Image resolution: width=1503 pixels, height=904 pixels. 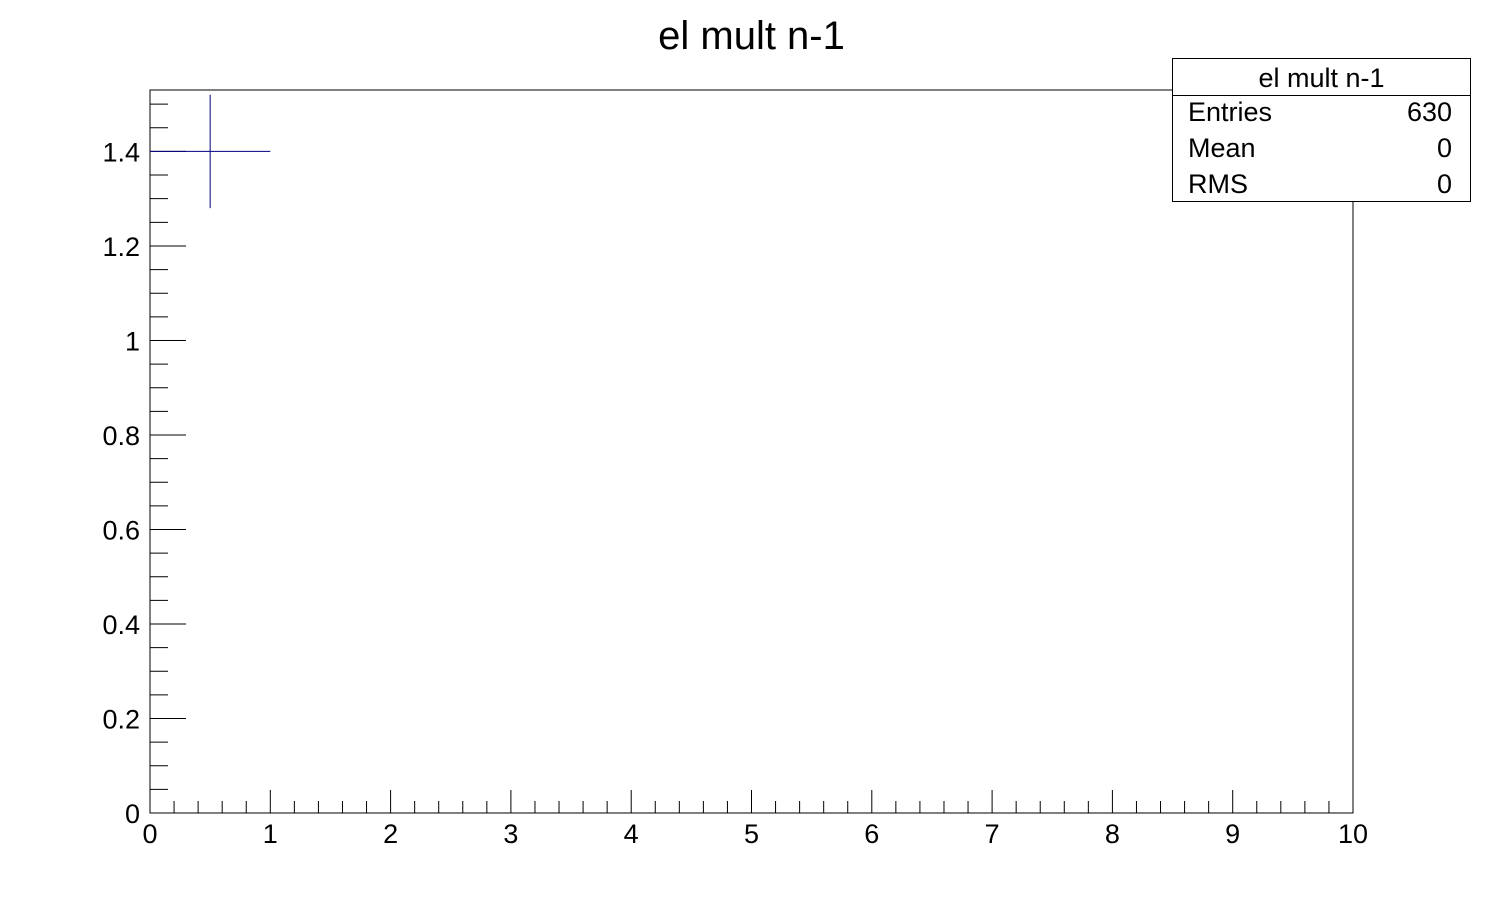 I want to click on y-tick-label: 0, so click(x=132, y=814).